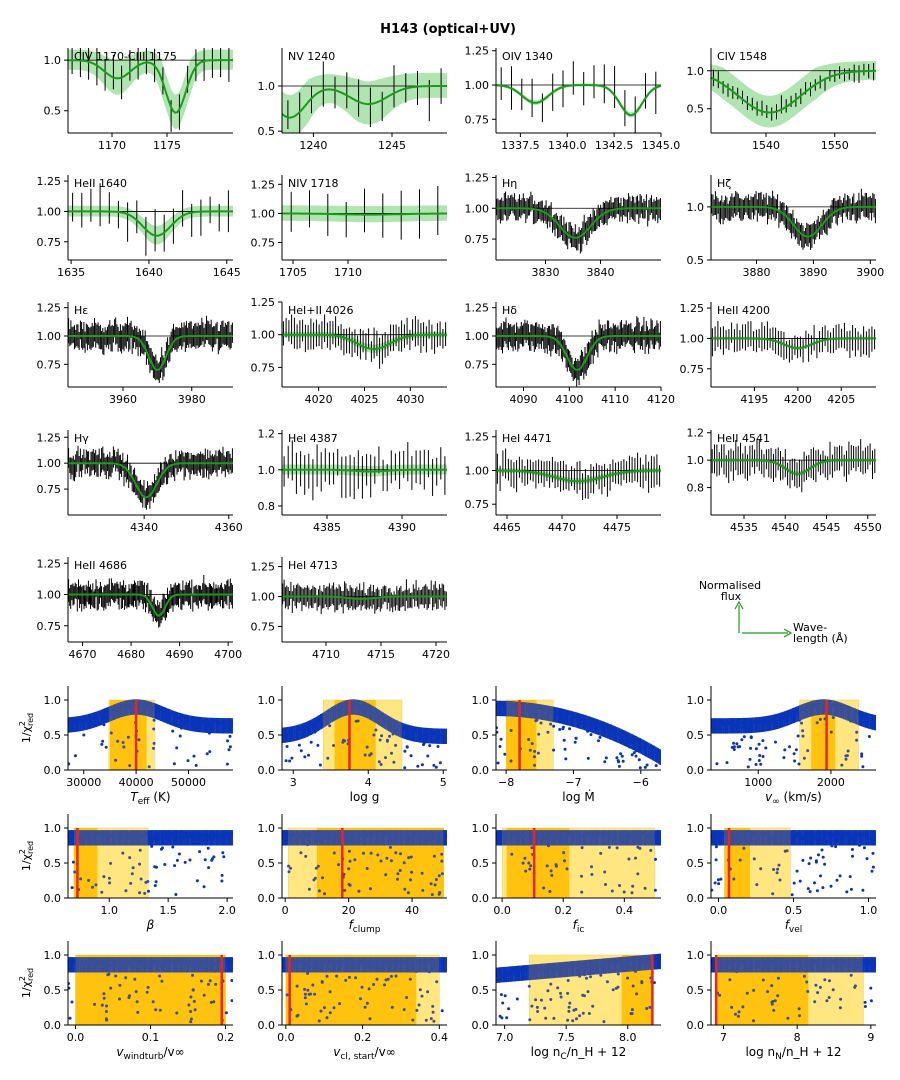  Describe the element at coordinates (26, 734) in the screenshot. I see `y-label-main: 1/χ` at that location.